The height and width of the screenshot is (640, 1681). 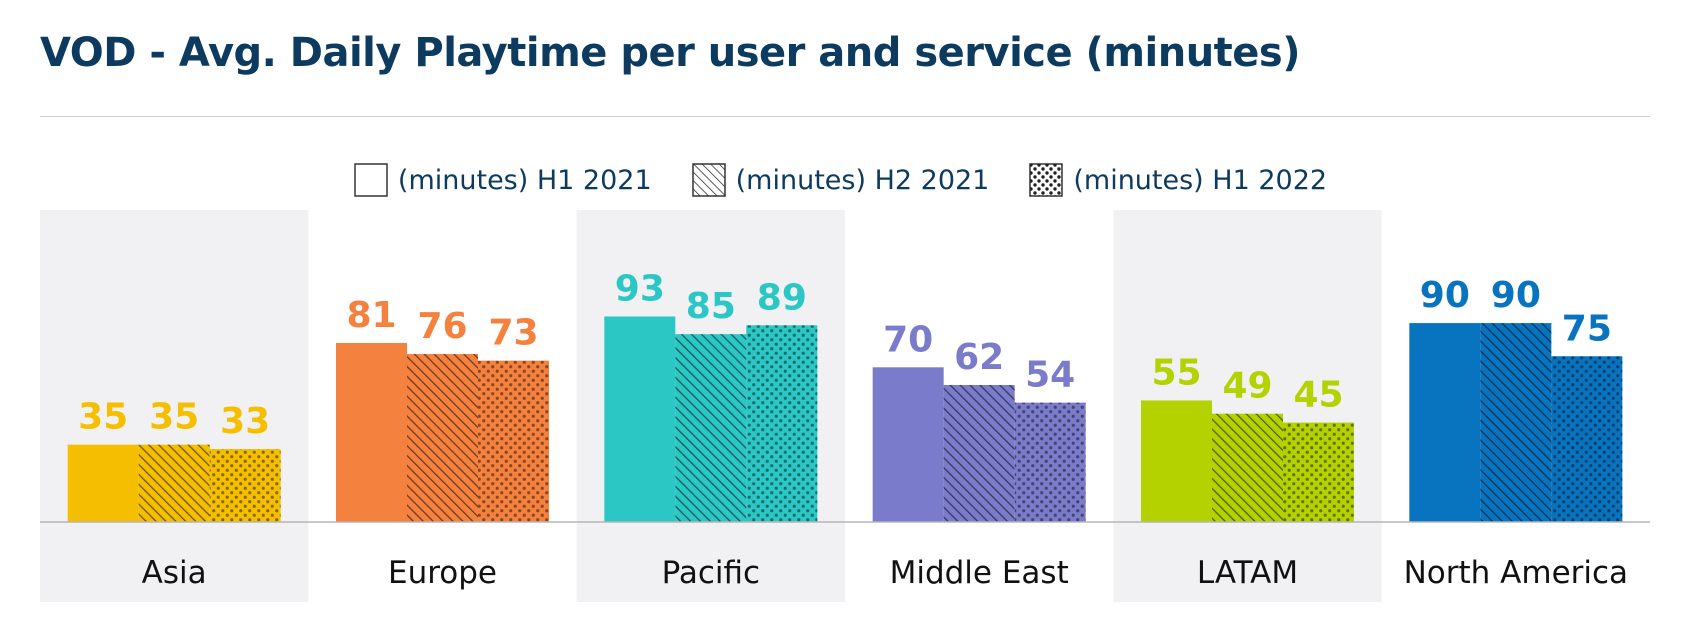 I want to click on value-label-europe-minutes-h2-2021: 76, so click(x=442, y=326).